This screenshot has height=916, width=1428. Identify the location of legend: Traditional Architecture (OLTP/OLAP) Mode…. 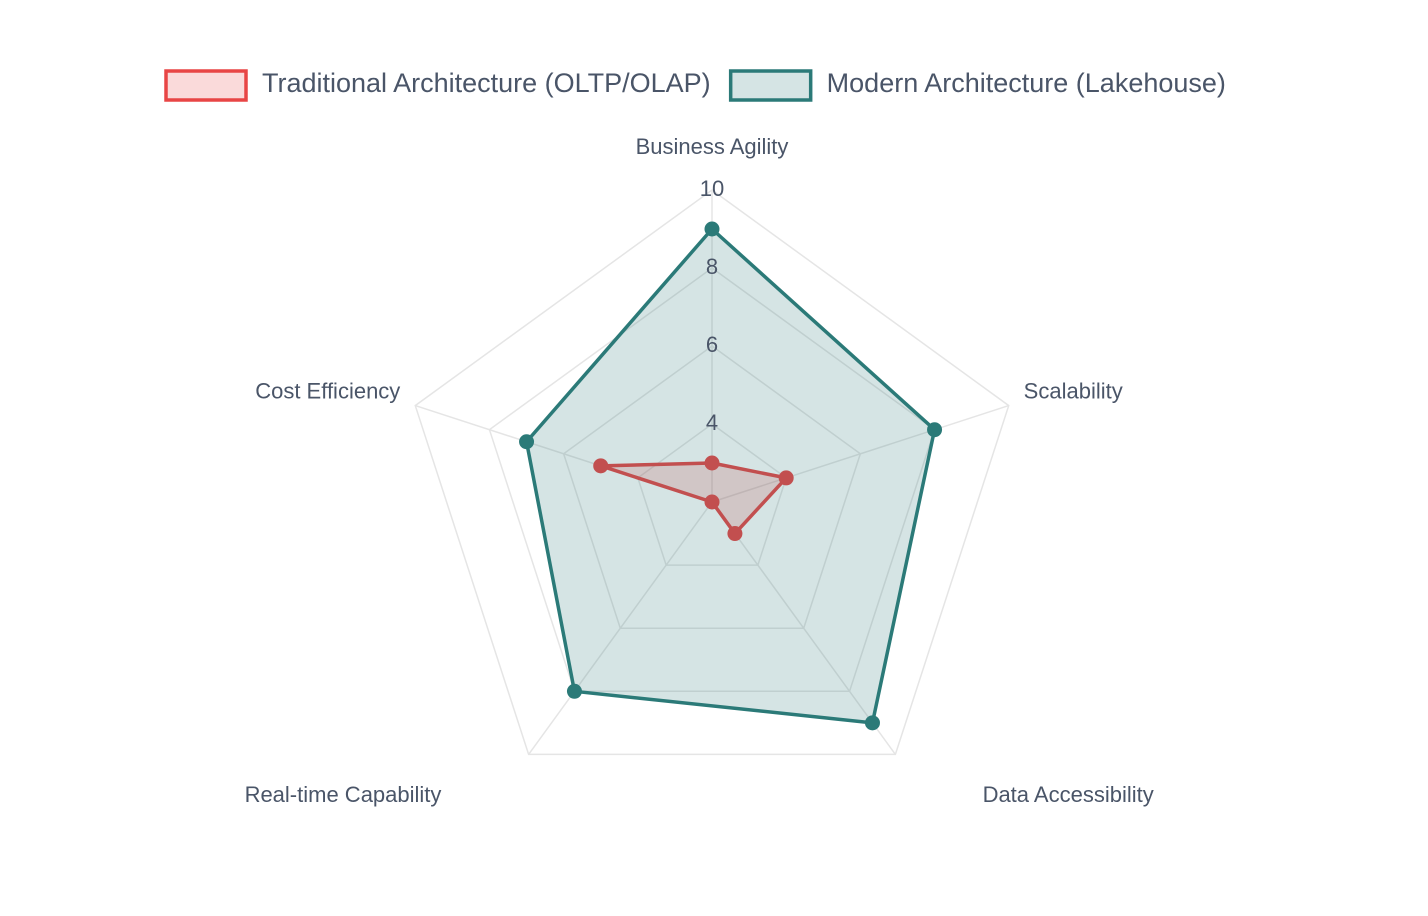
(695, 85).